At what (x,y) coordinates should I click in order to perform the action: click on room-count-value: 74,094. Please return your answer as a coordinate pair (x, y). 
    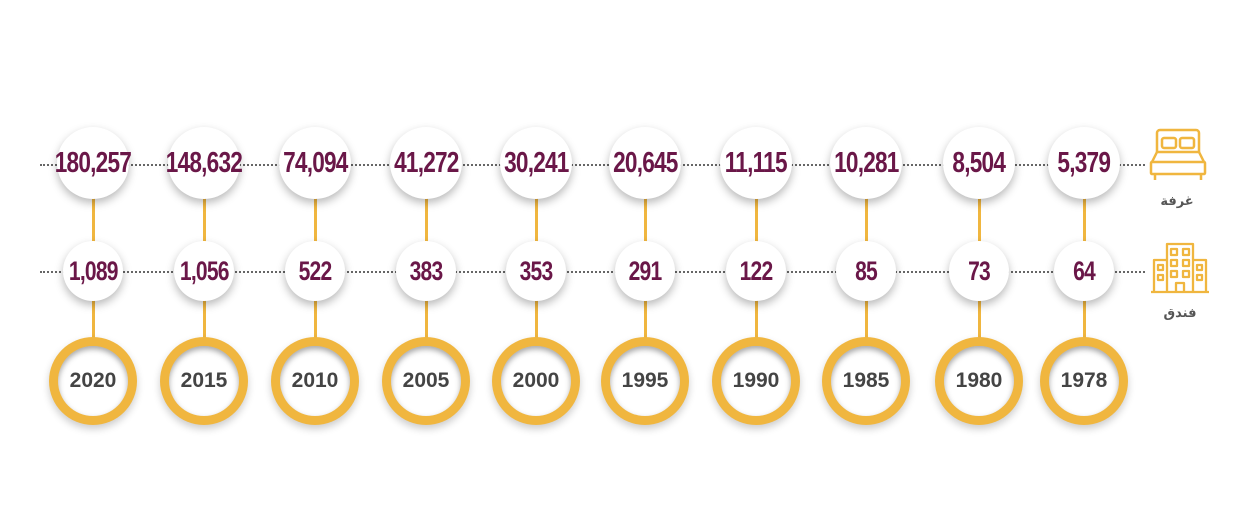
    Looking at the image, I should click on (315, 162).